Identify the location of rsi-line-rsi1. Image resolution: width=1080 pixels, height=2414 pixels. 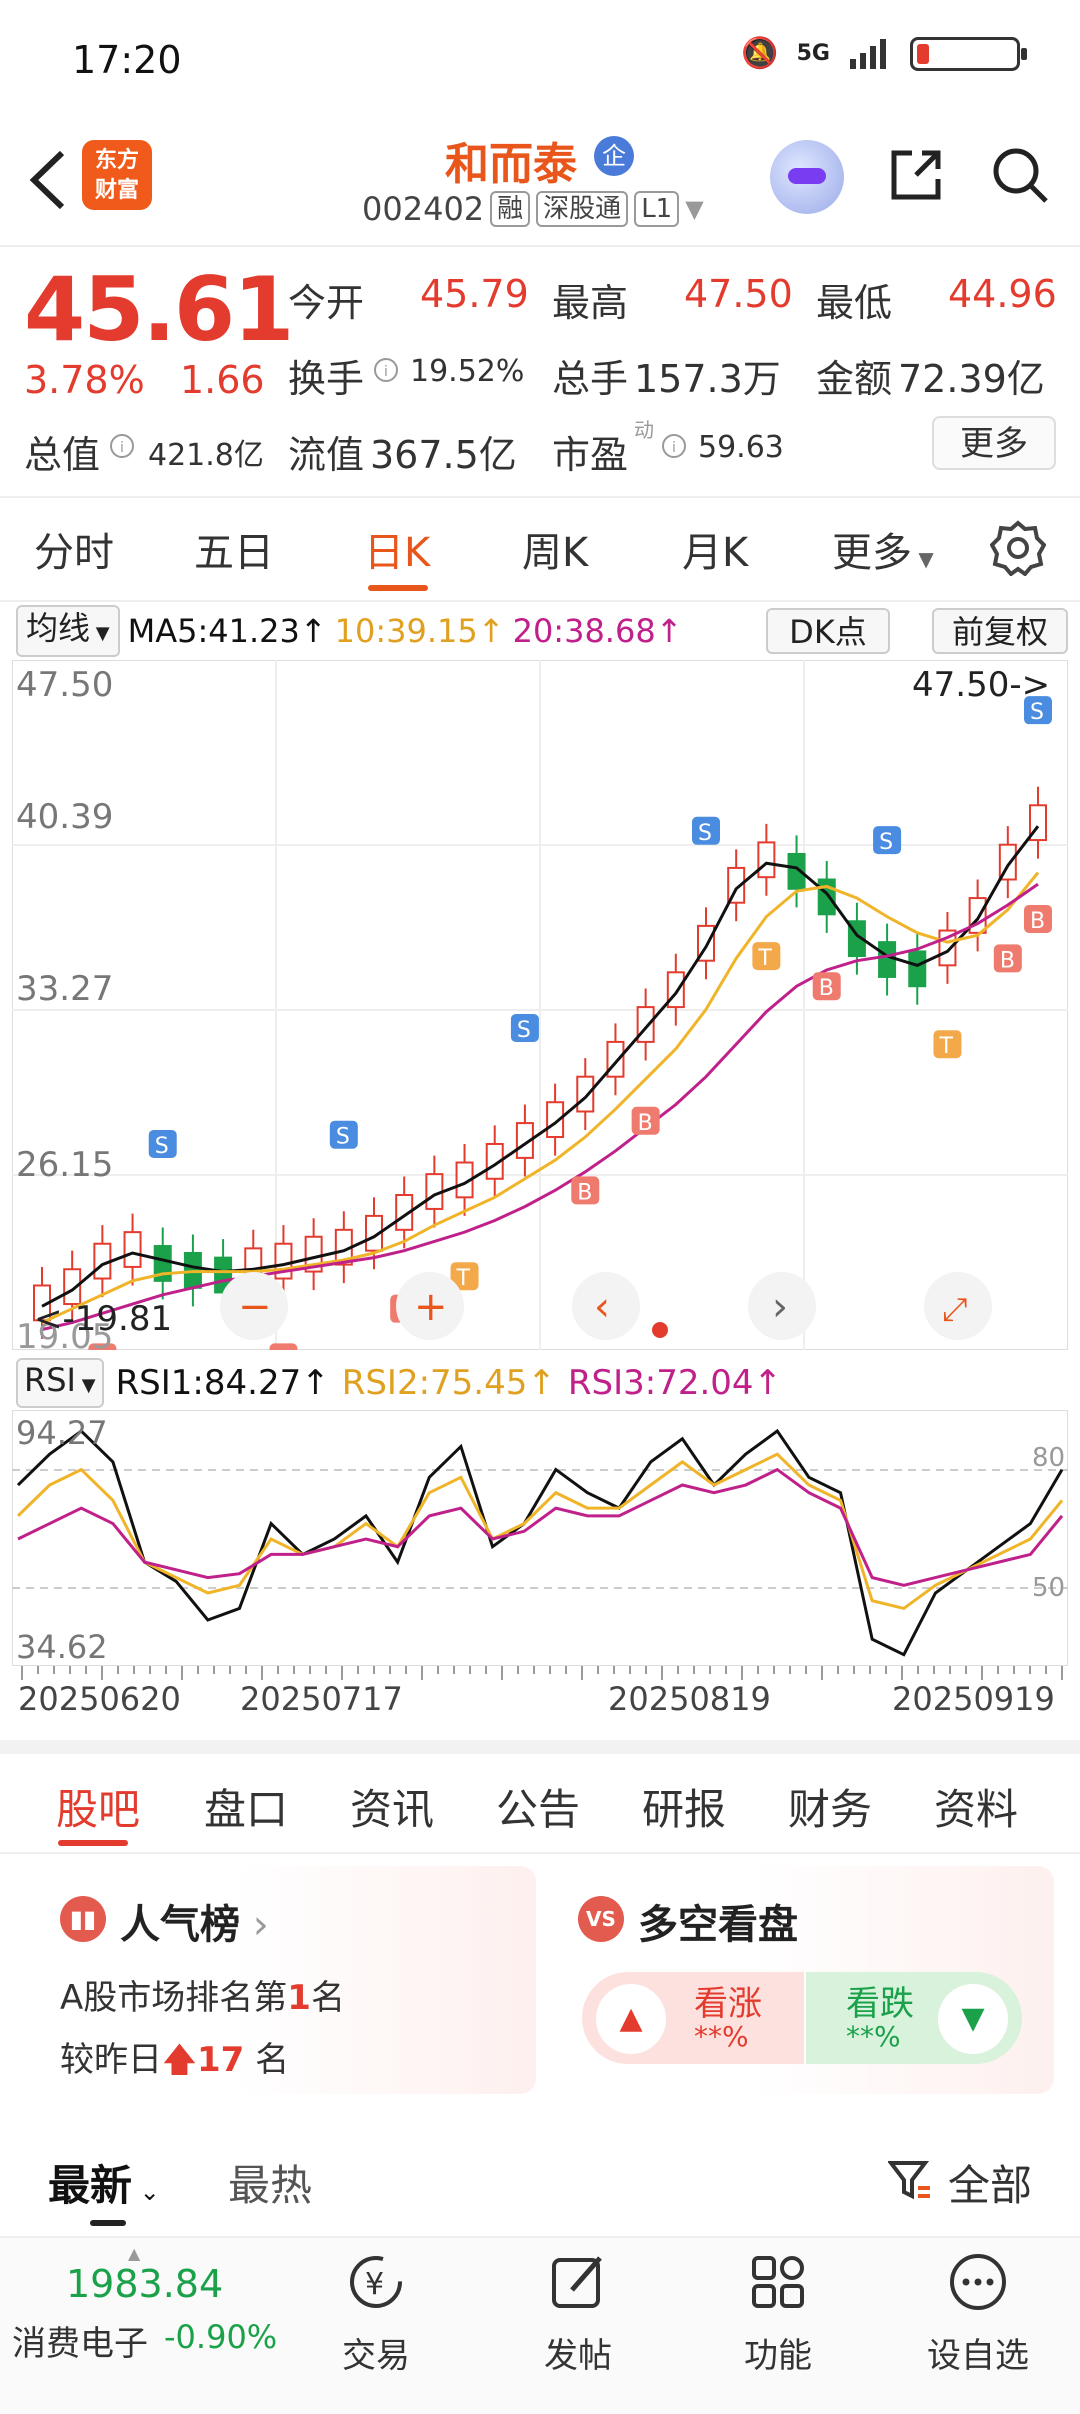
(540, 1542).